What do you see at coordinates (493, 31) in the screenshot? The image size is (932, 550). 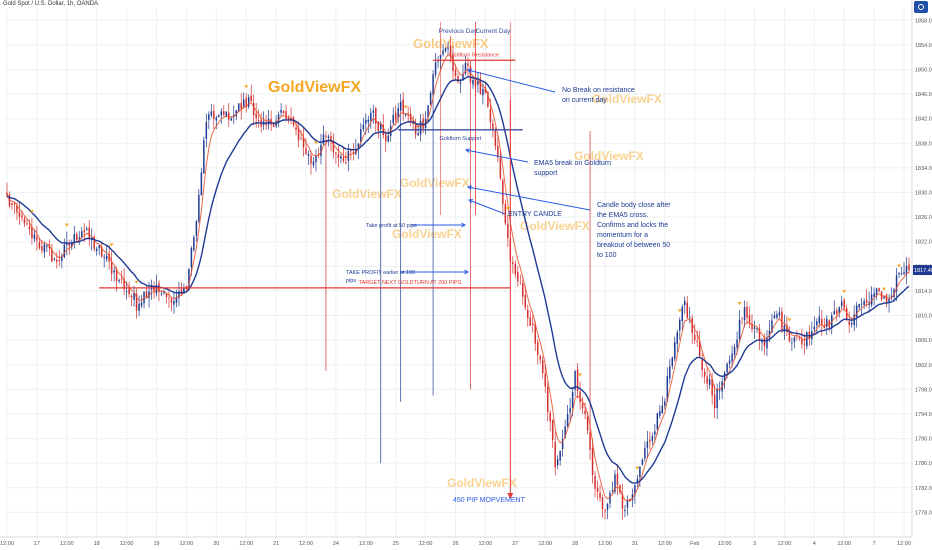 I see `zone-label: Current Day` at bounding box center [493, 31].